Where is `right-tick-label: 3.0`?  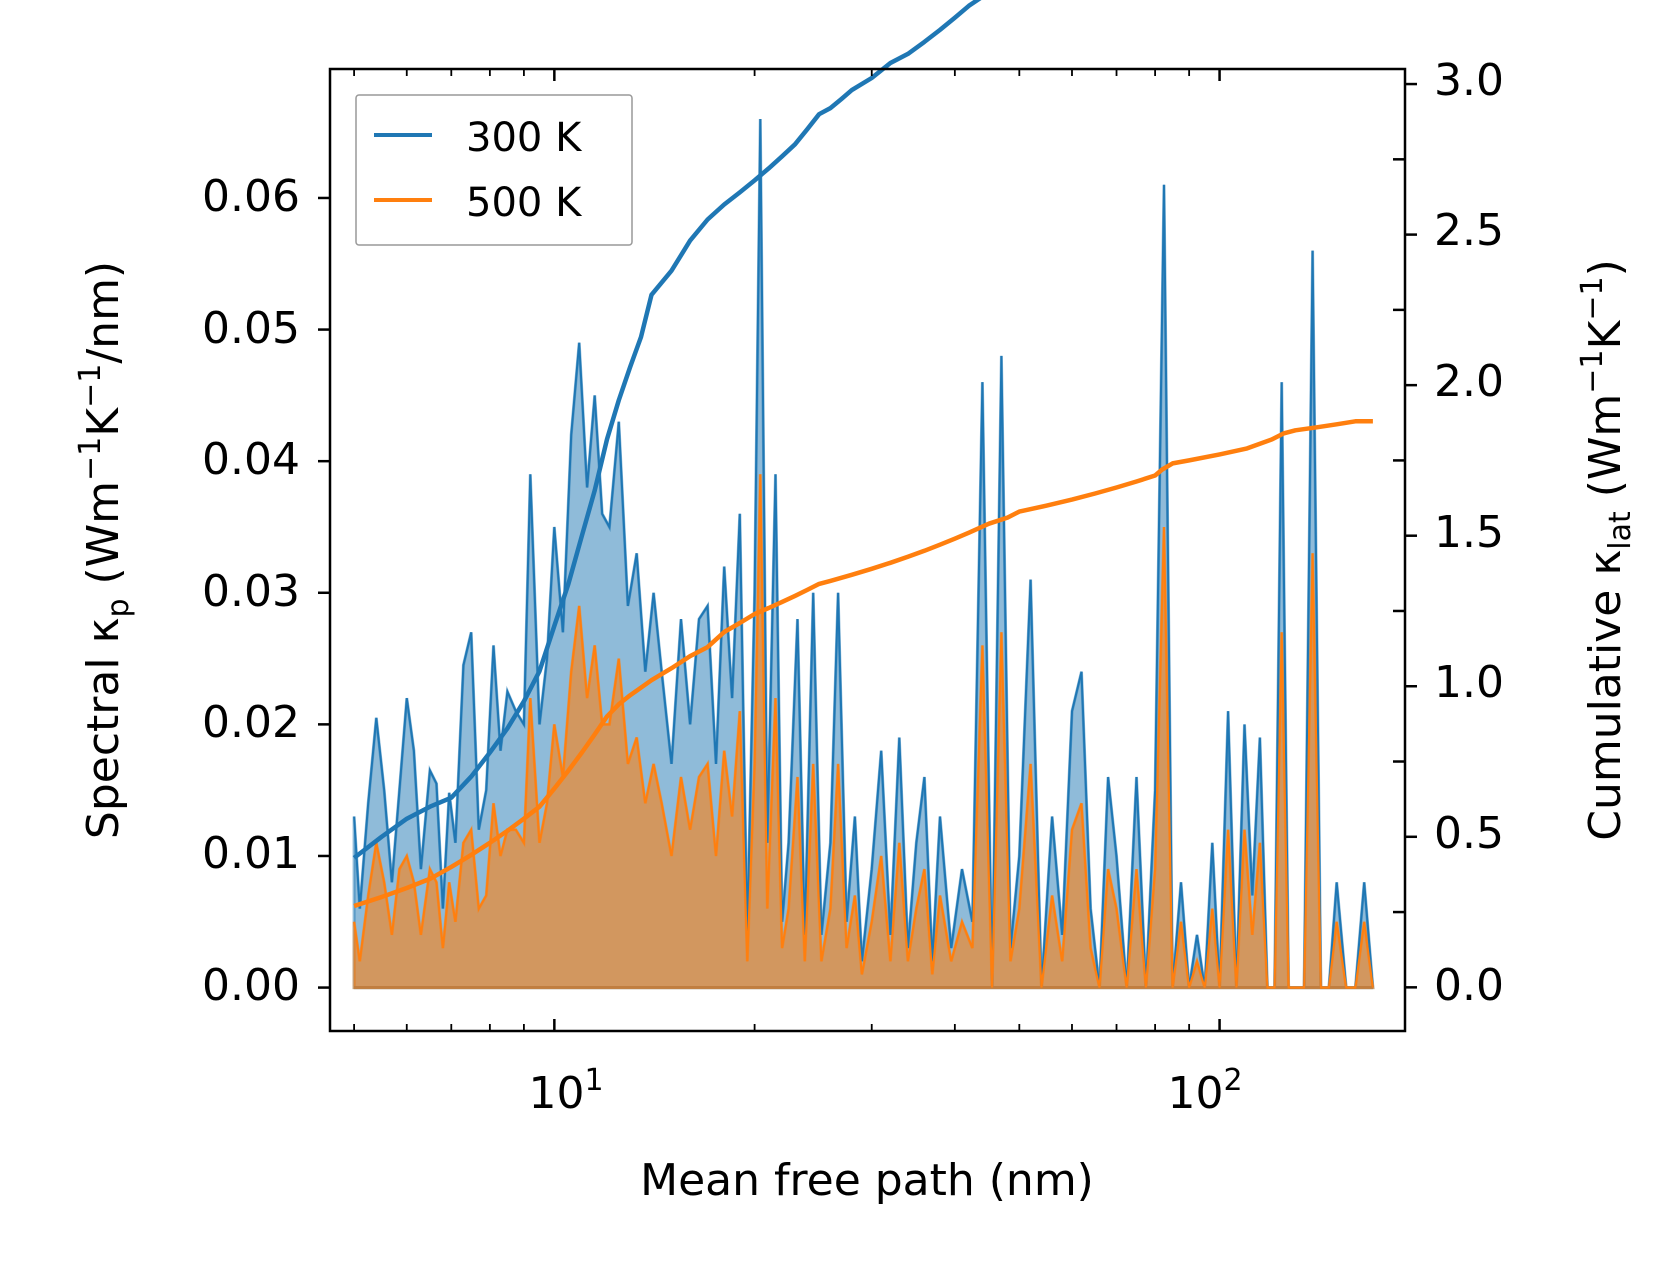
right-tick-label: 3.0 is located at coordinates (1469, 80).